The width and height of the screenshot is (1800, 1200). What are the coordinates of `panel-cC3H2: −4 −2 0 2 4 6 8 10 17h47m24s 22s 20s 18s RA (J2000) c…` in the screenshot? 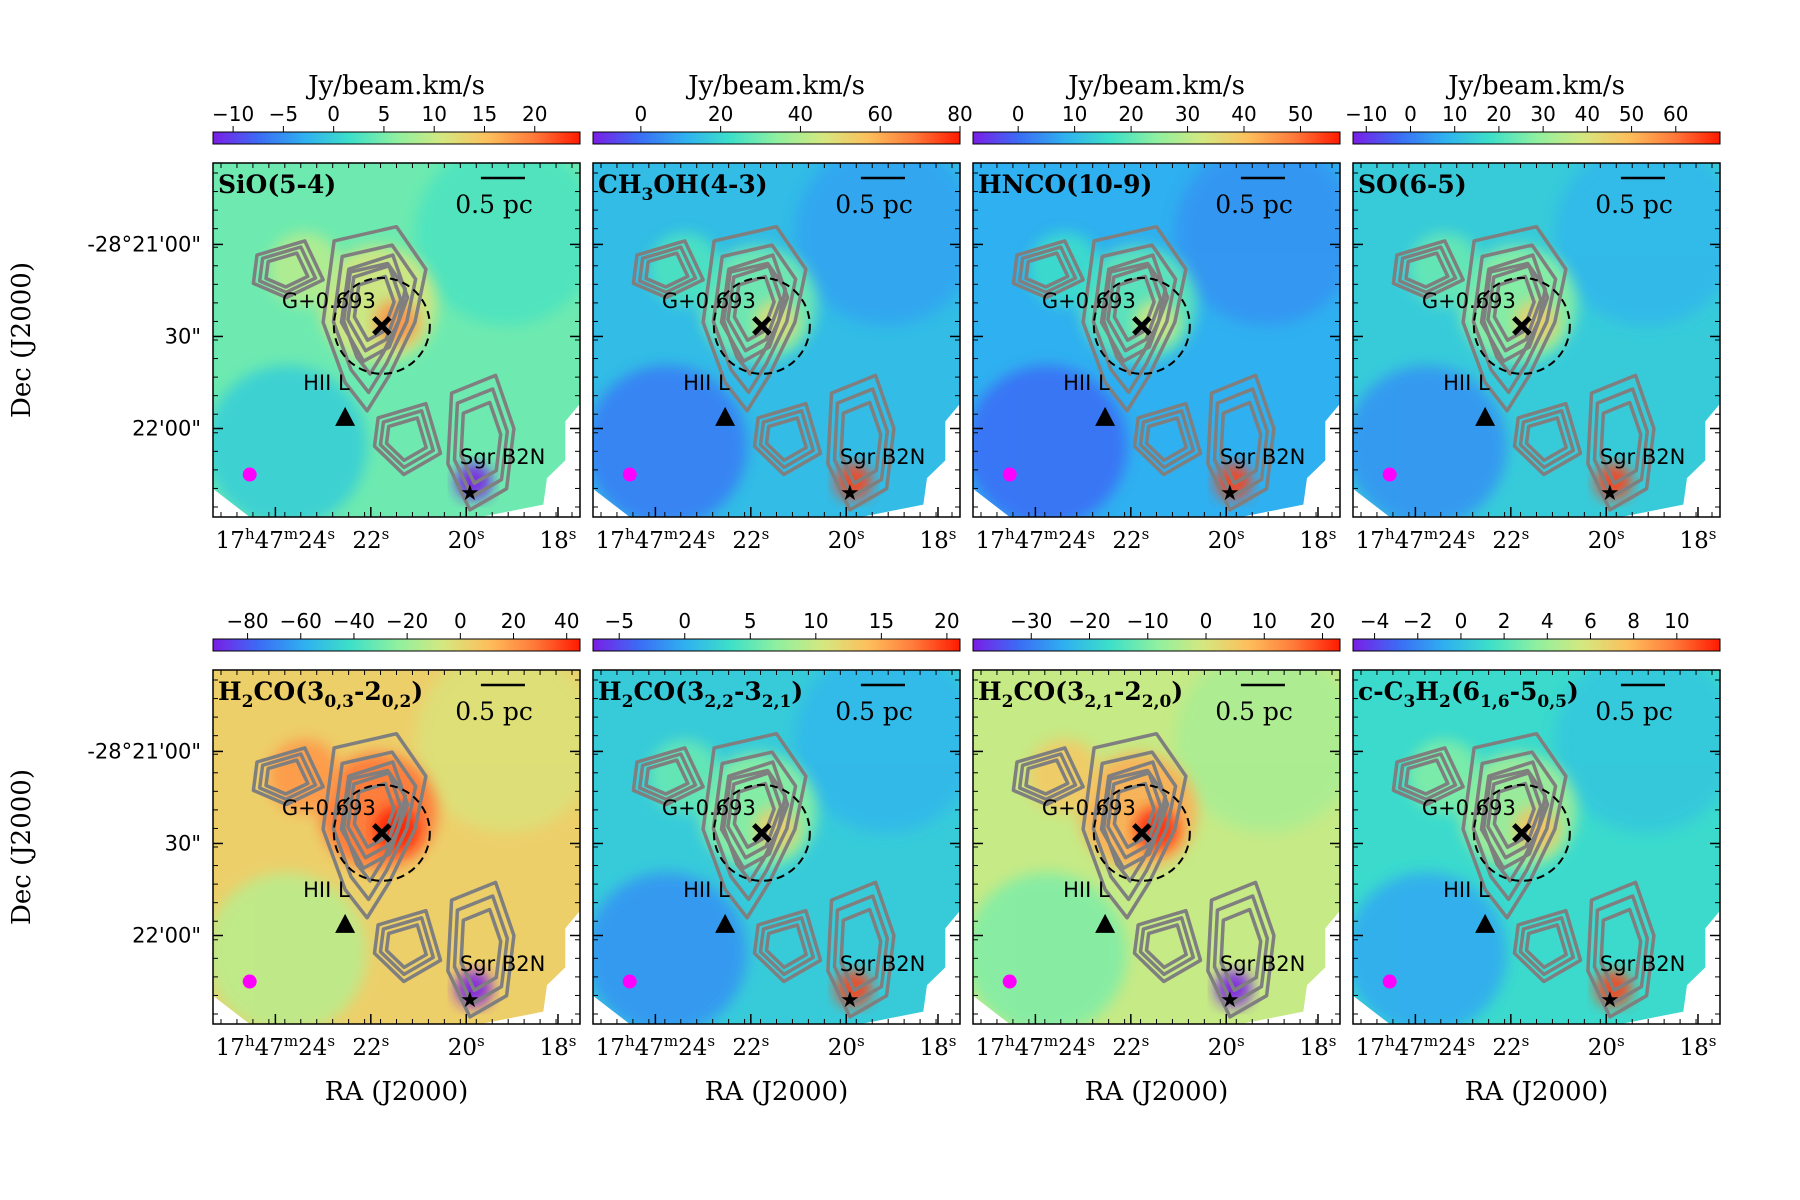 It's located at (1536, 858).